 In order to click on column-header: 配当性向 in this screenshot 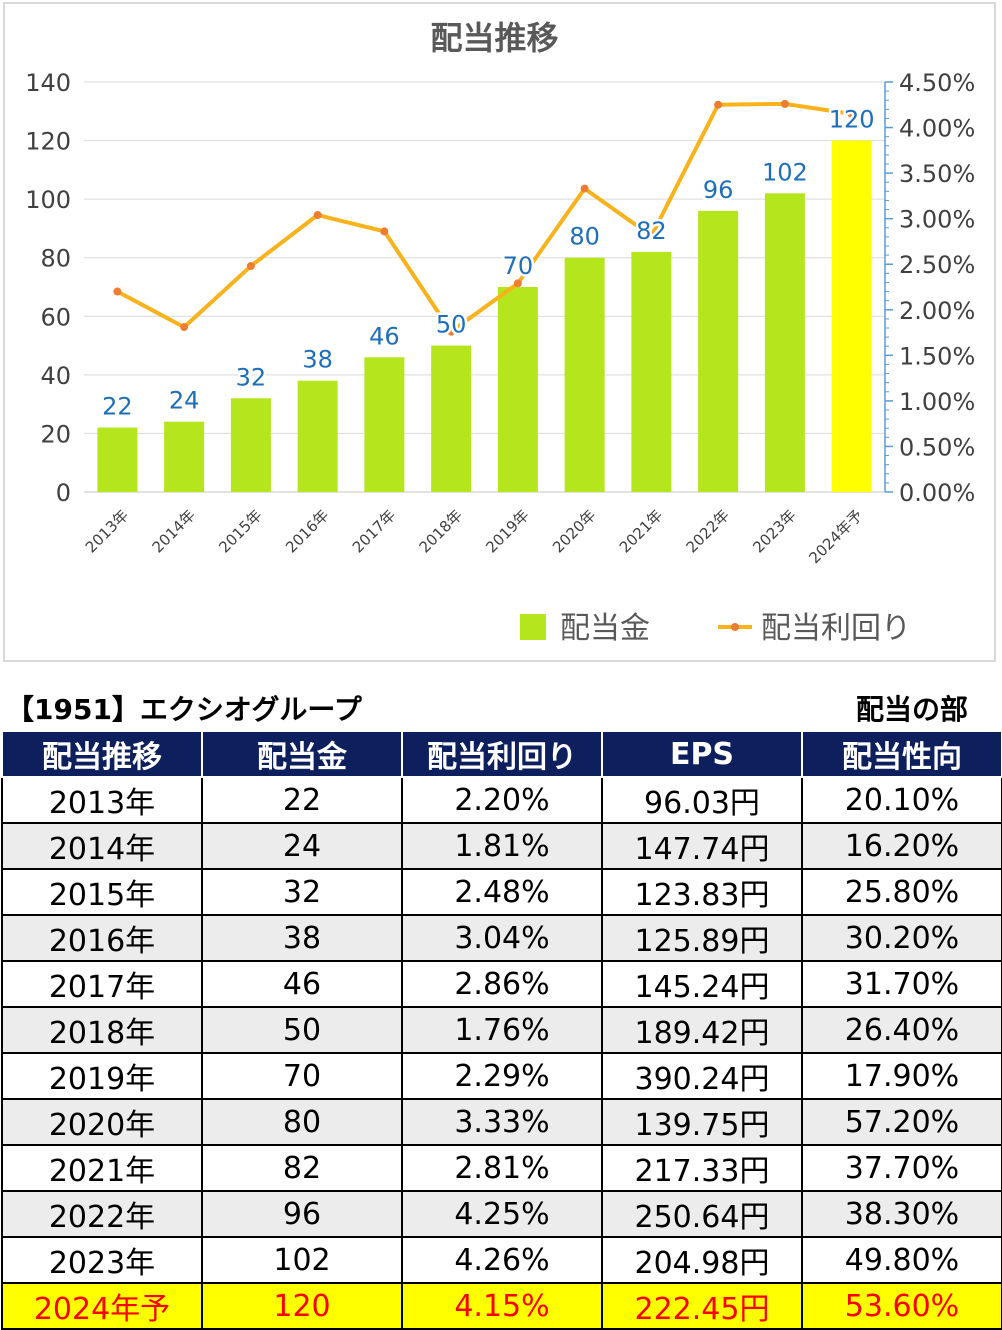, I will do `click(901, 754)`.